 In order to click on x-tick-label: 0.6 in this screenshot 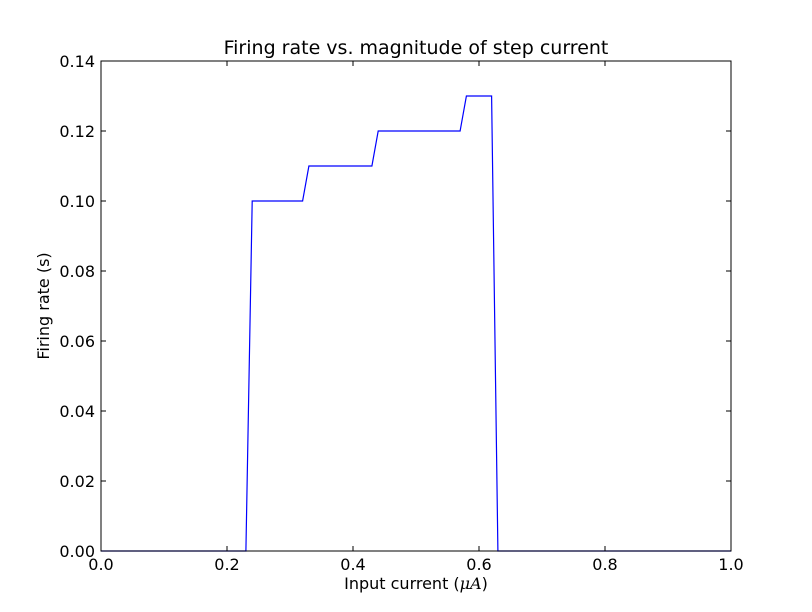, I will do `click(478, 564)`.